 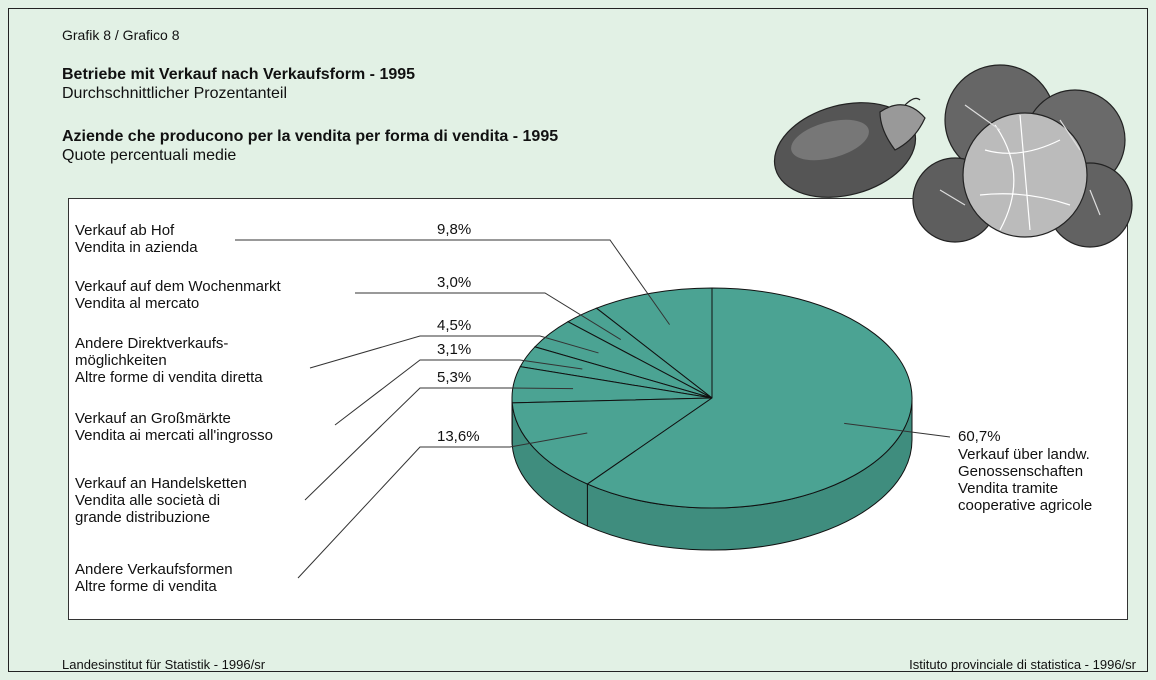 What do you see at coordinates (458, 436) in the screenshot?
I see `value-label: 13,6%` at bounding box center [458, 436].